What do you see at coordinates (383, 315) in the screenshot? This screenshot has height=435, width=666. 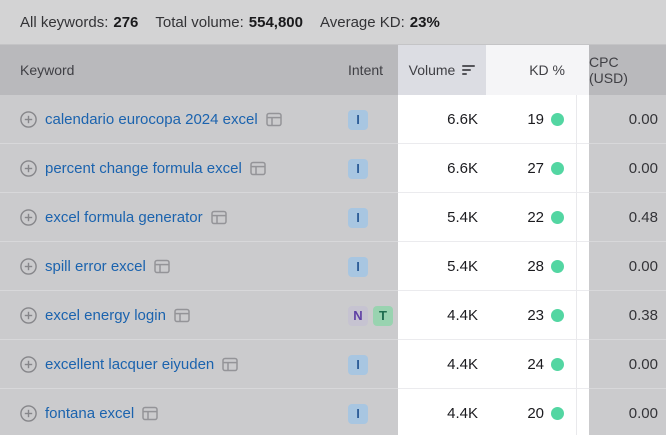 I see `intent-badge-T: T` at bounding box center [383, 315].